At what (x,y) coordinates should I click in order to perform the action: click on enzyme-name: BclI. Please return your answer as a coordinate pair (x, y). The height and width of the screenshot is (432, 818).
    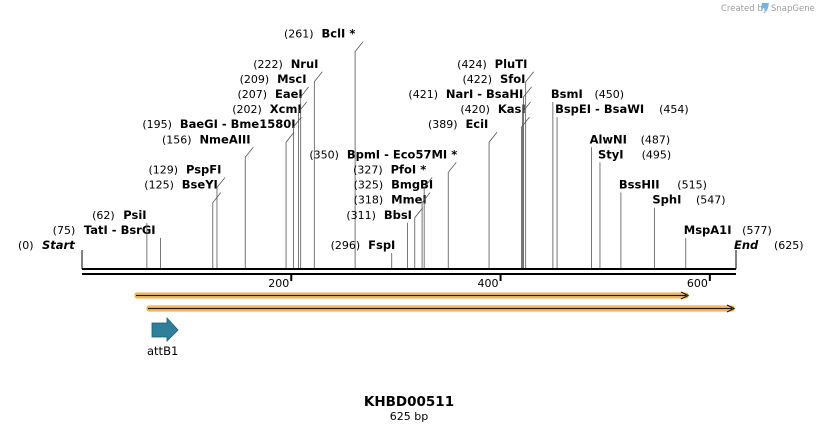
    Looking at the image, I should click on (334, 34).